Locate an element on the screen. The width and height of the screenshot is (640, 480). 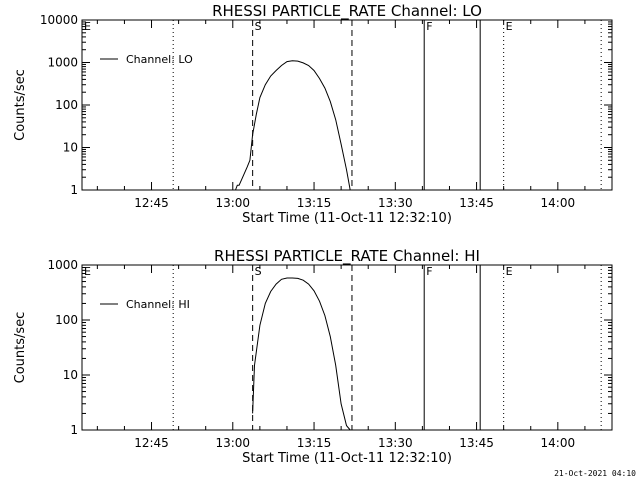
y-tick-label: 10000 is located at coordinates (59, 20).